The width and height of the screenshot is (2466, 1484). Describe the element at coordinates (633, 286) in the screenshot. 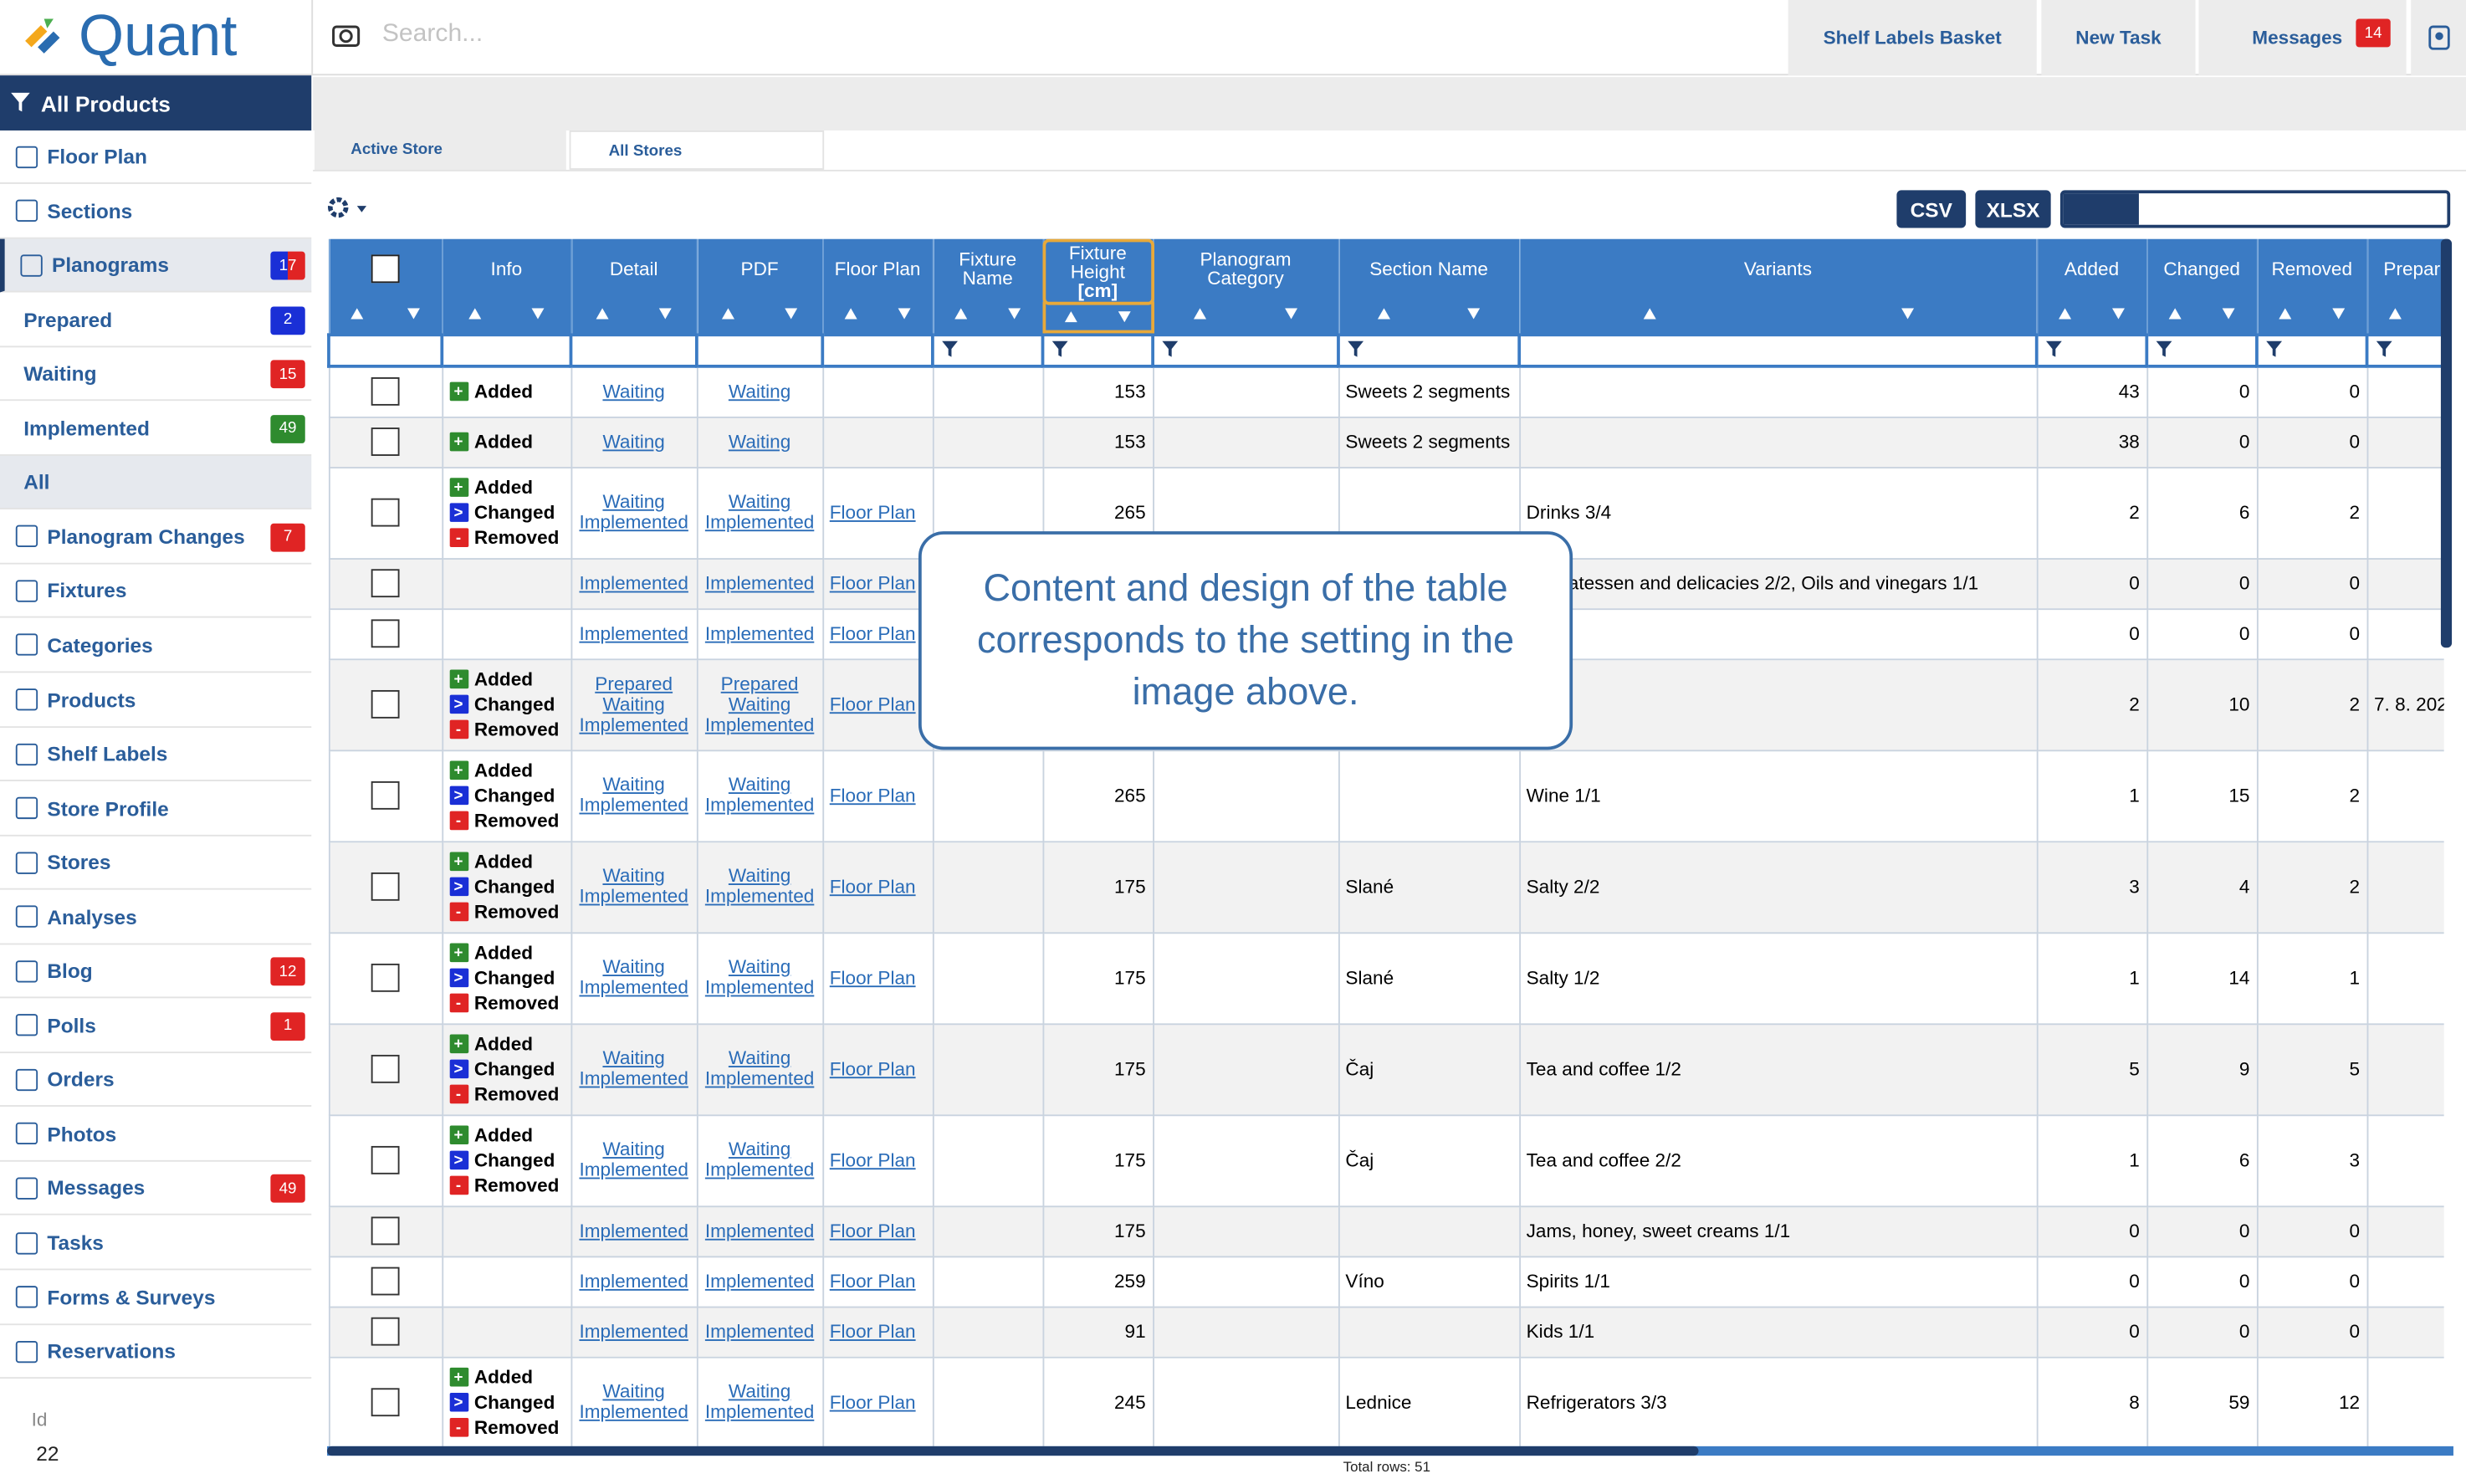

I see `column-header: Detail` at that location.